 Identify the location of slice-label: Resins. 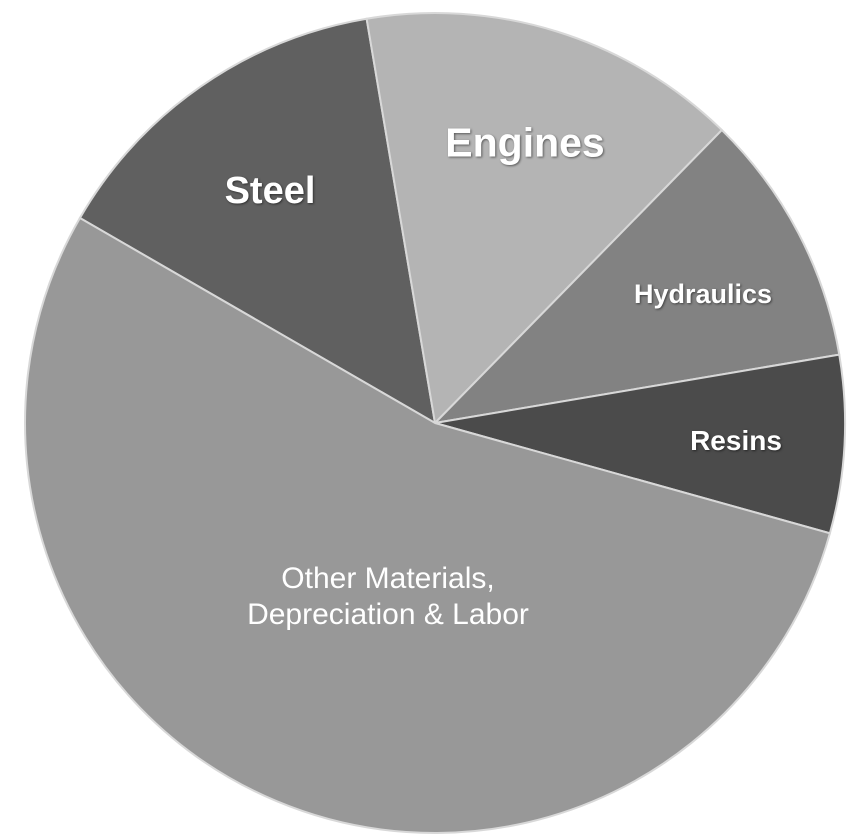
(736, 441).